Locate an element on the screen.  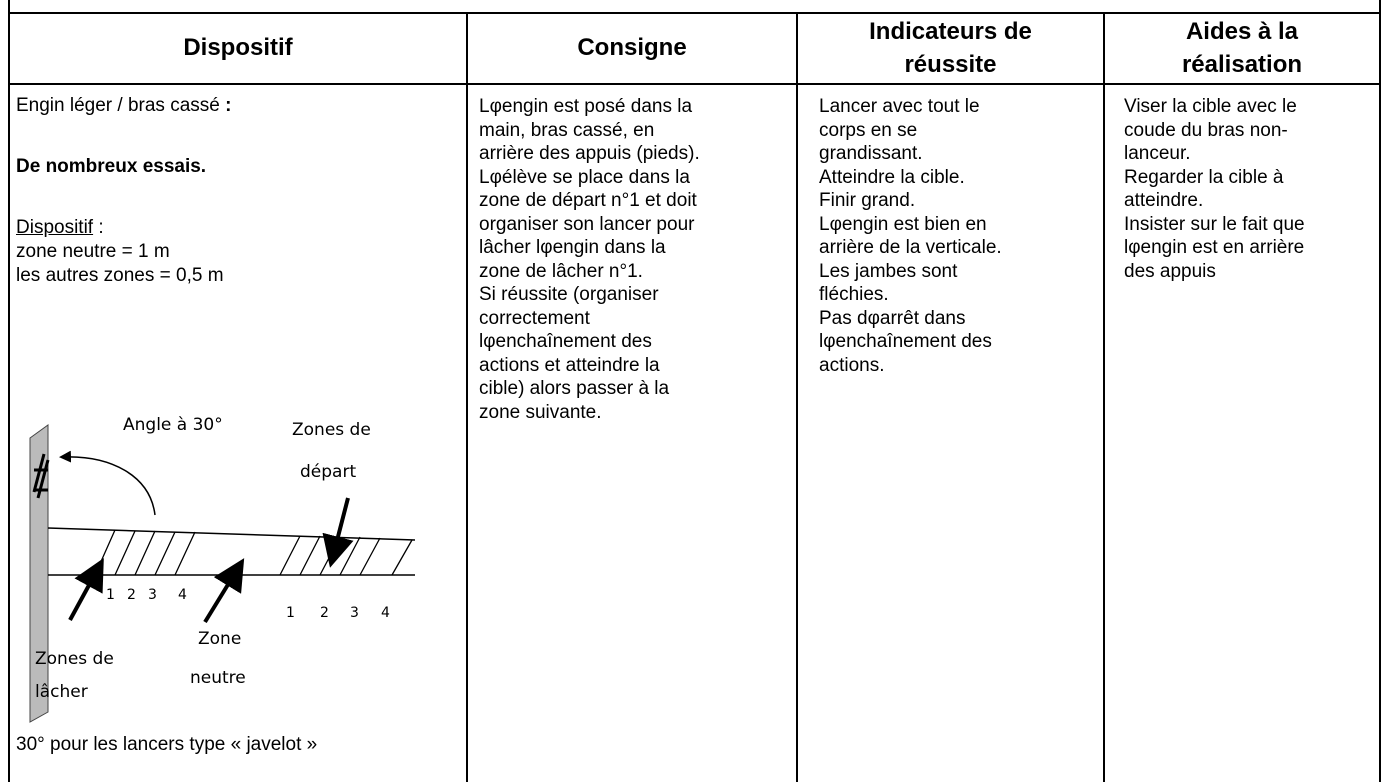
wall is located at coordinates (39, 573).